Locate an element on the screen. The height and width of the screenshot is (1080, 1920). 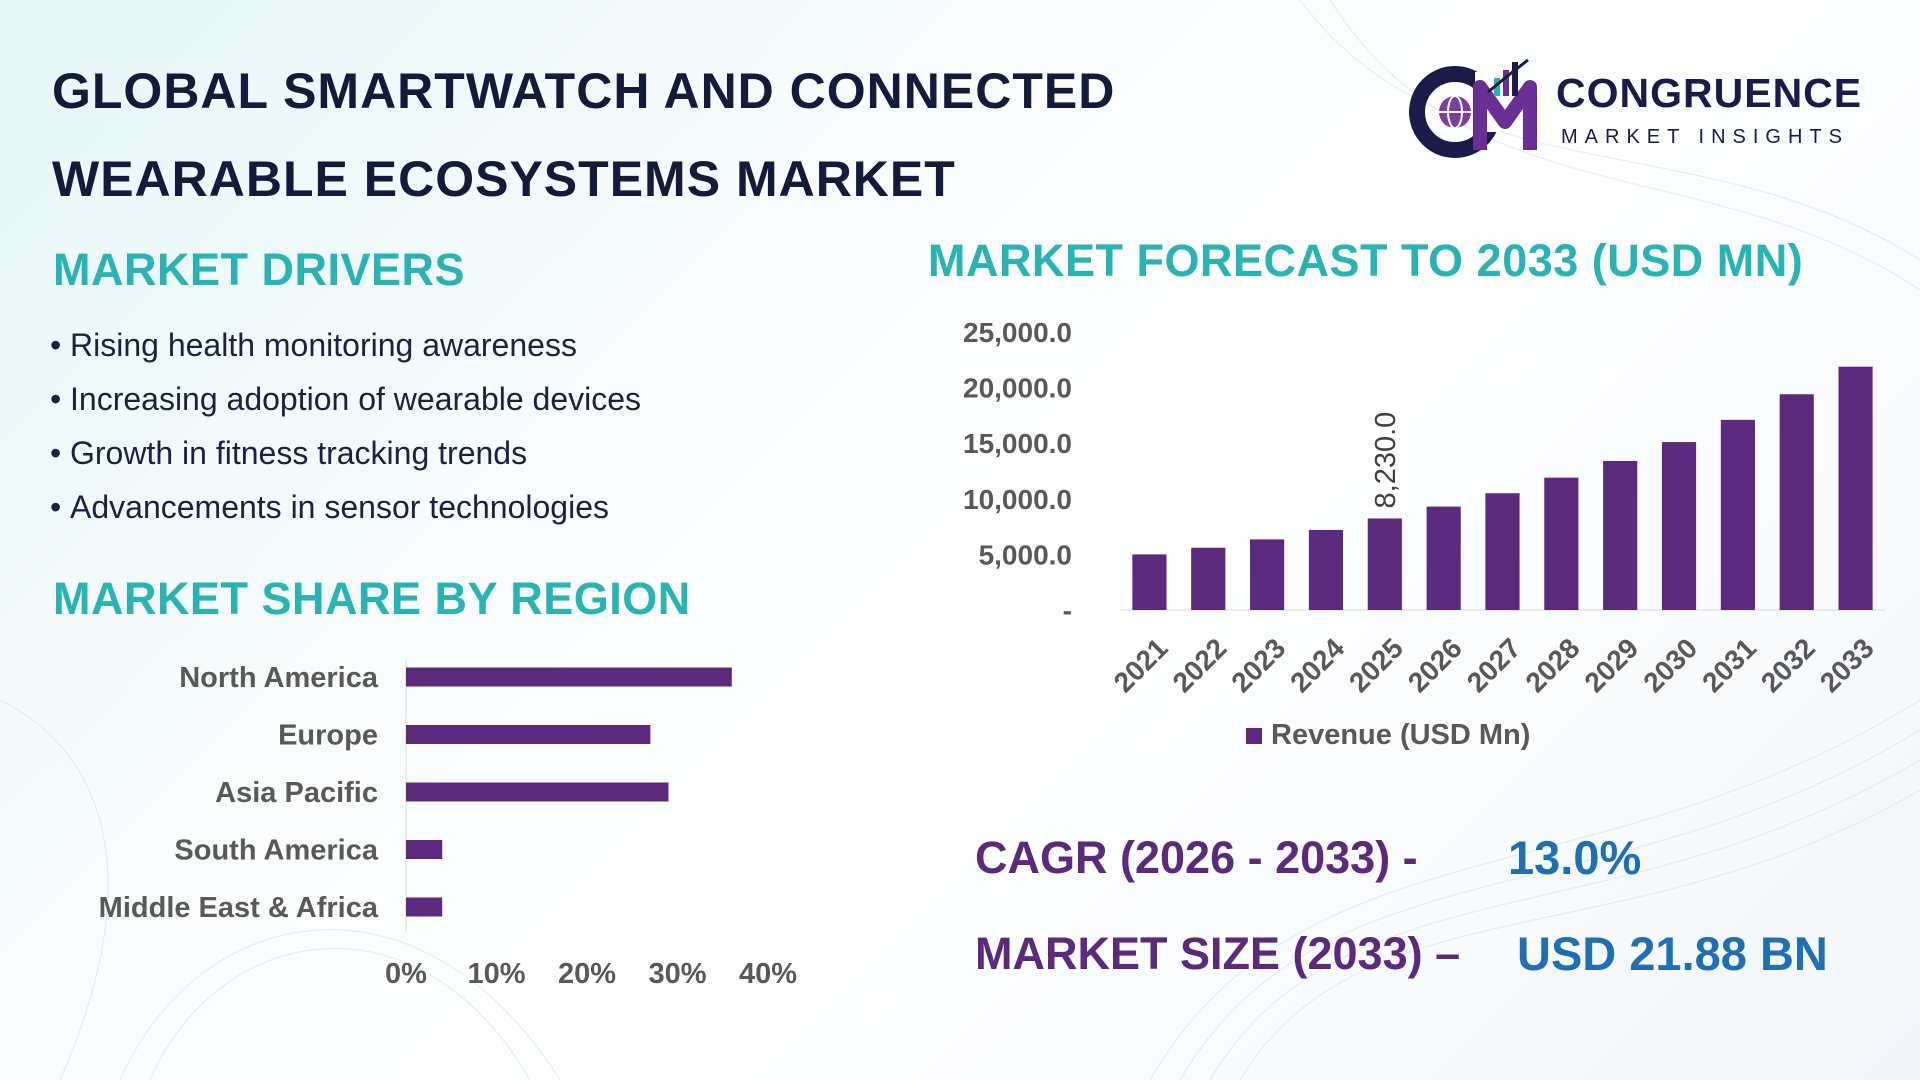
driver-text: Increasing adoption of wearable devices is located at coordinates (356, 399).